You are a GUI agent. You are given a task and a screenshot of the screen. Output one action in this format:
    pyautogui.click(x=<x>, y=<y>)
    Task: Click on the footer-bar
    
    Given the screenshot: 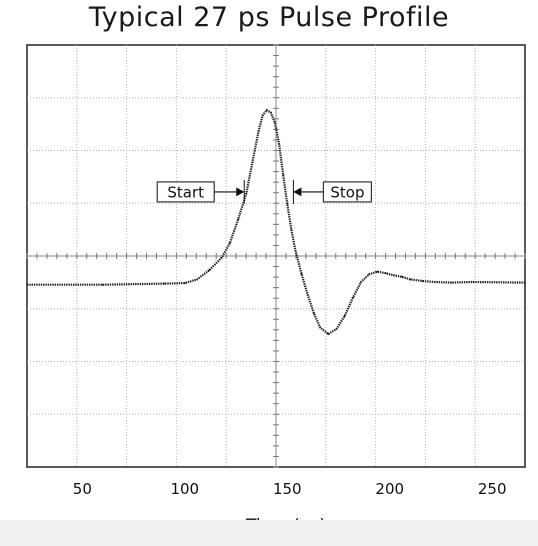 What is the action you would take?
    pyautogui.click(x=269, y=533)
    